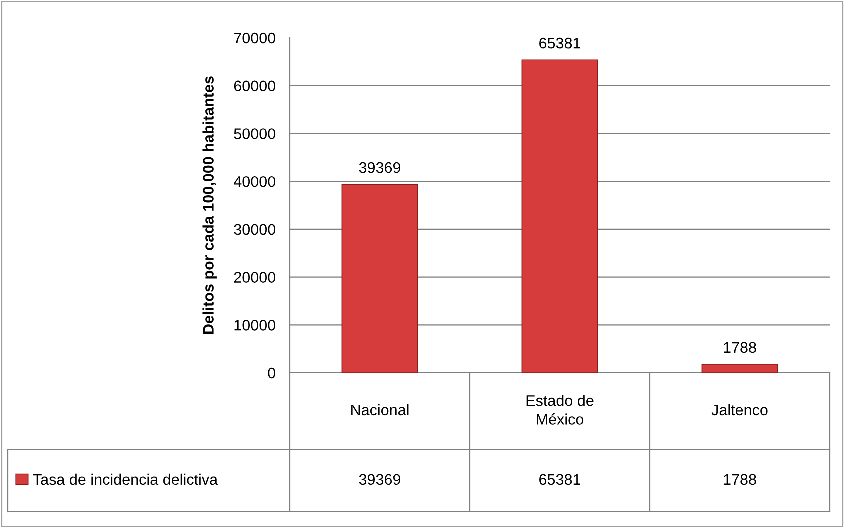 The height and width of the screenshot is (529, 845). What do you see at coordinates (740, 348) in the screenshot?
I see `data-label: 1788` at bounding box center [740, 348].